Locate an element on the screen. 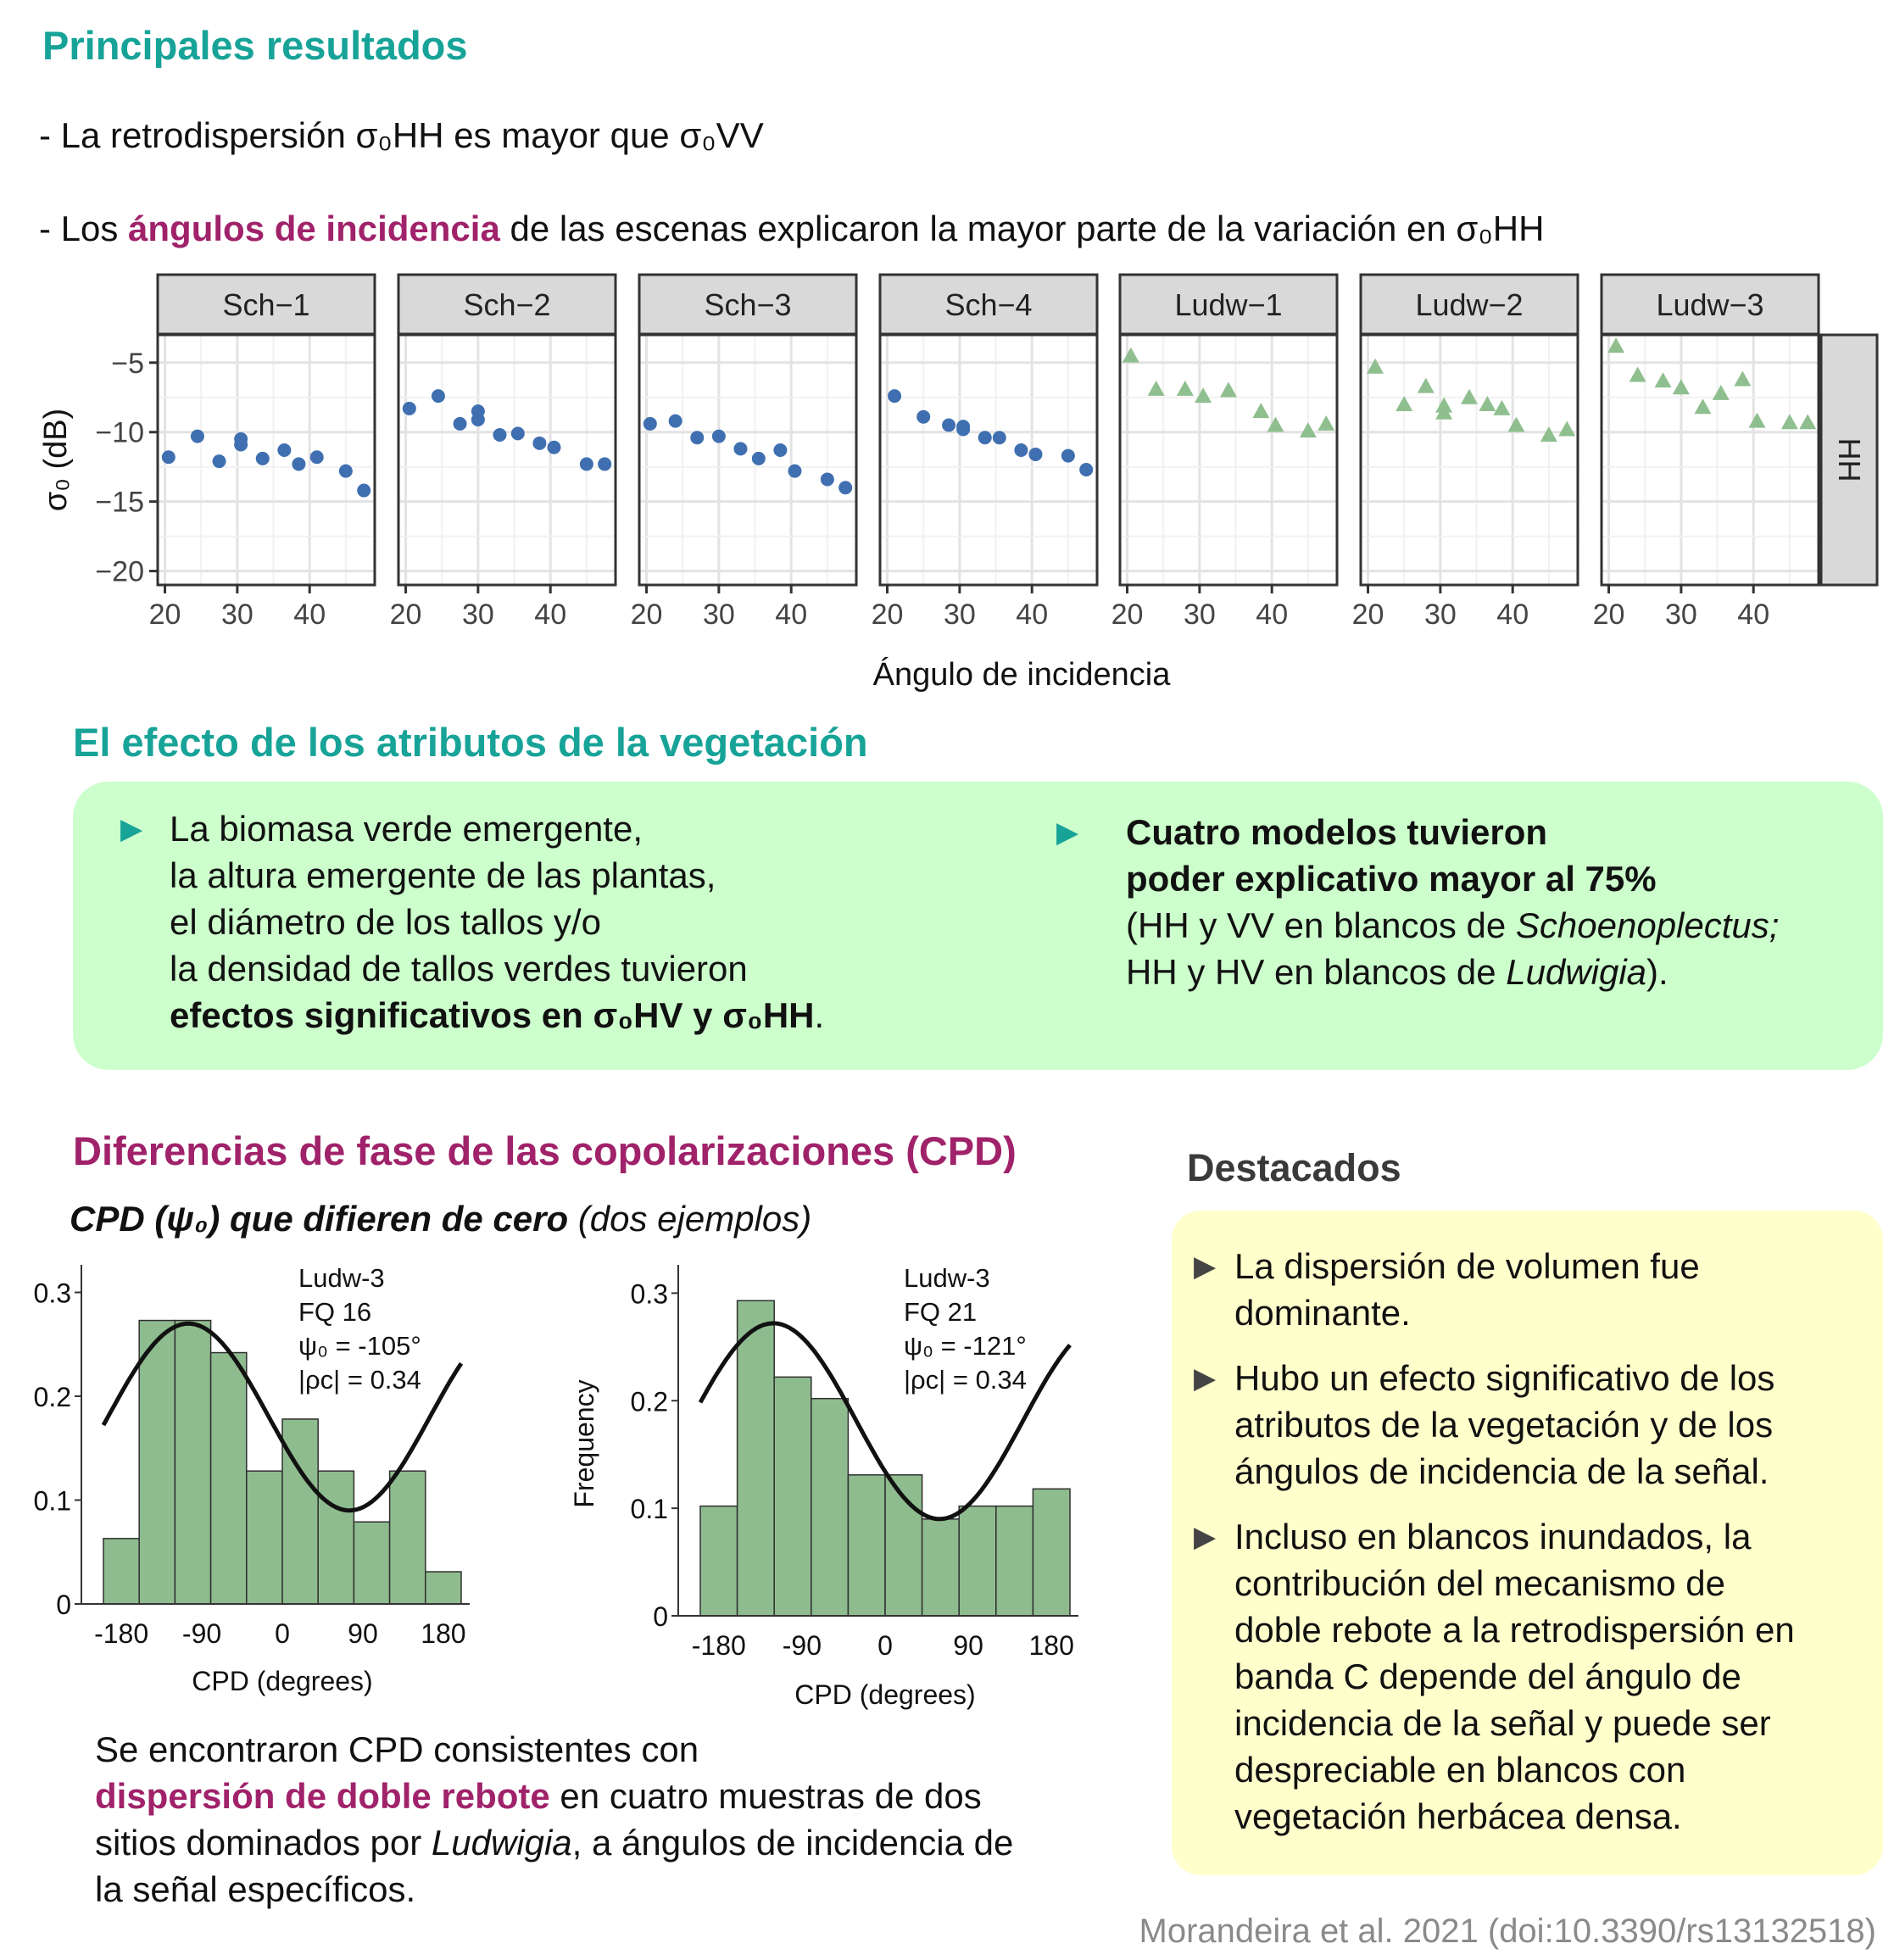 The width and height of the screenshot is (1883, 1960). y-tick-label: 0.1 is located at coordinates (649, 1509).